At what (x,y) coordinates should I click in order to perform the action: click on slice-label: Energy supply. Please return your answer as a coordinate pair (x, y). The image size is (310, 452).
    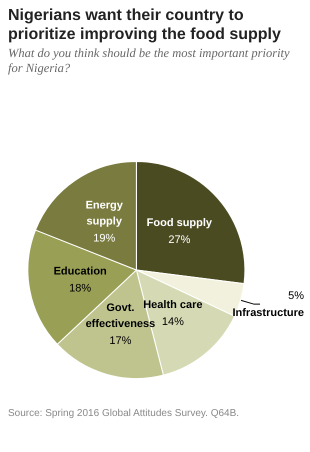
    Looking at the image, I should click on (105, 214).